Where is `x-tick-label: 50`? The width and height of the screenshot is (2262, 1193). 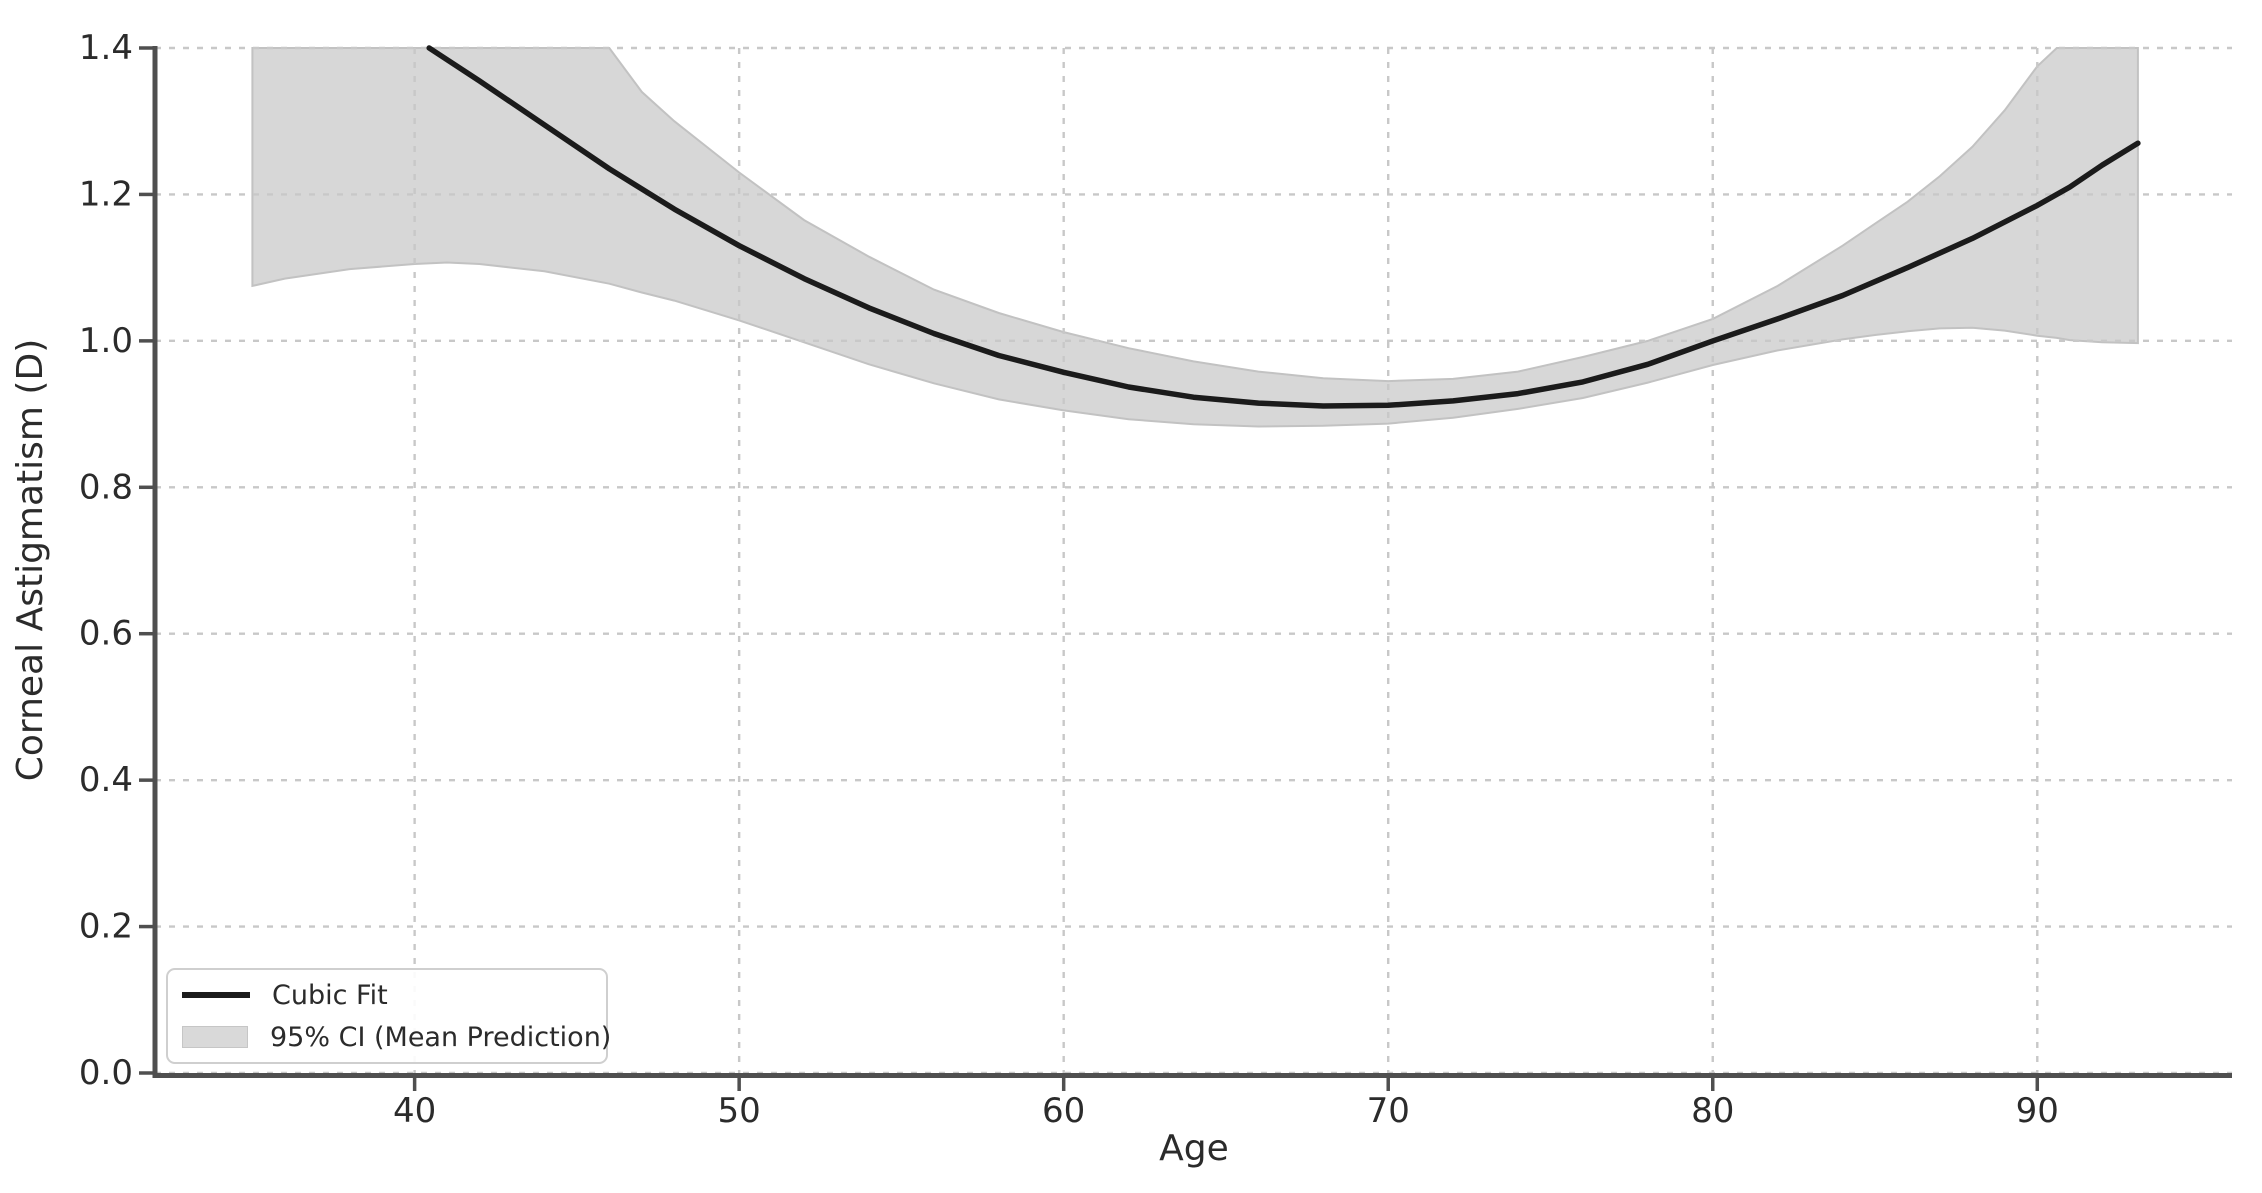
x-tick-label: 50 is located at coordinates (739, 1111).